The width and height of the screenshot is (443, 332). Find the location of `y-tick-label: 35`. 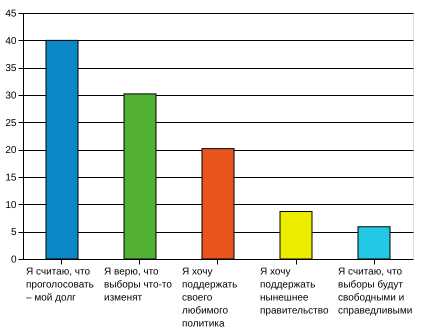

y-tick-label: 35 is located at coordinates (11, 68).